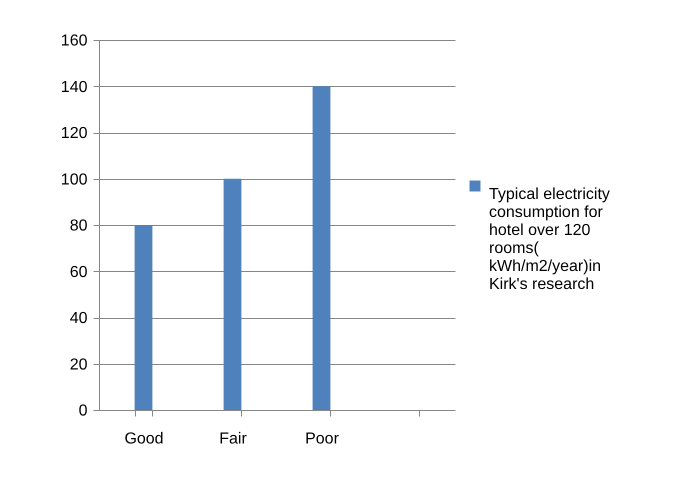  What do you see at coordinates (74, 41) in the screenshot?
I see `y-tick-label: 160` at bounding box center [74, 41].